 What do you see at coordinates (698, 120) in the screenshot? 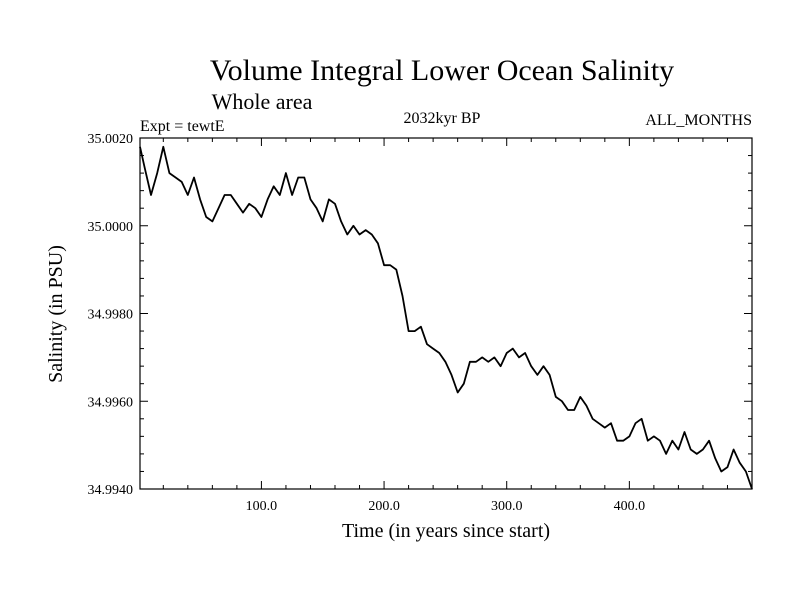
I see `months-label: ALL_MONTHS` at bounding box center [698, 120].